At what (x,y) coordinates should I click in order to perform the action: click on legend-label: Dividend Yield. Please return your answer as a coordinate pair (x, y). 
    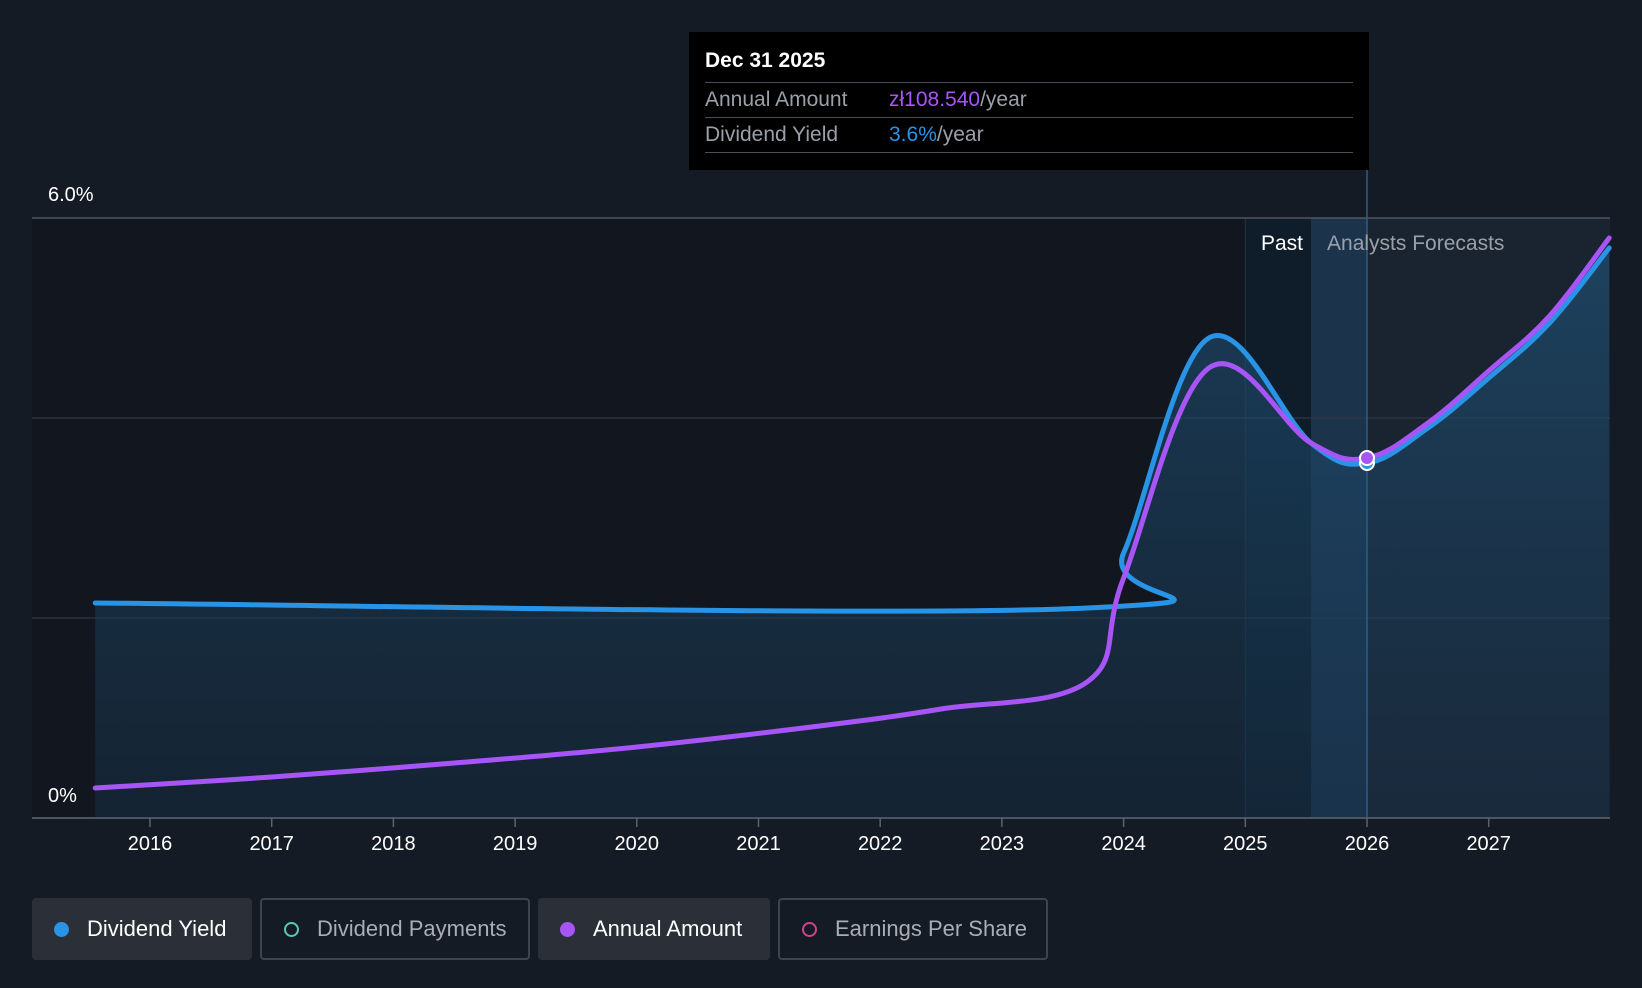
    Looking at the image, I should click on (157, 928).